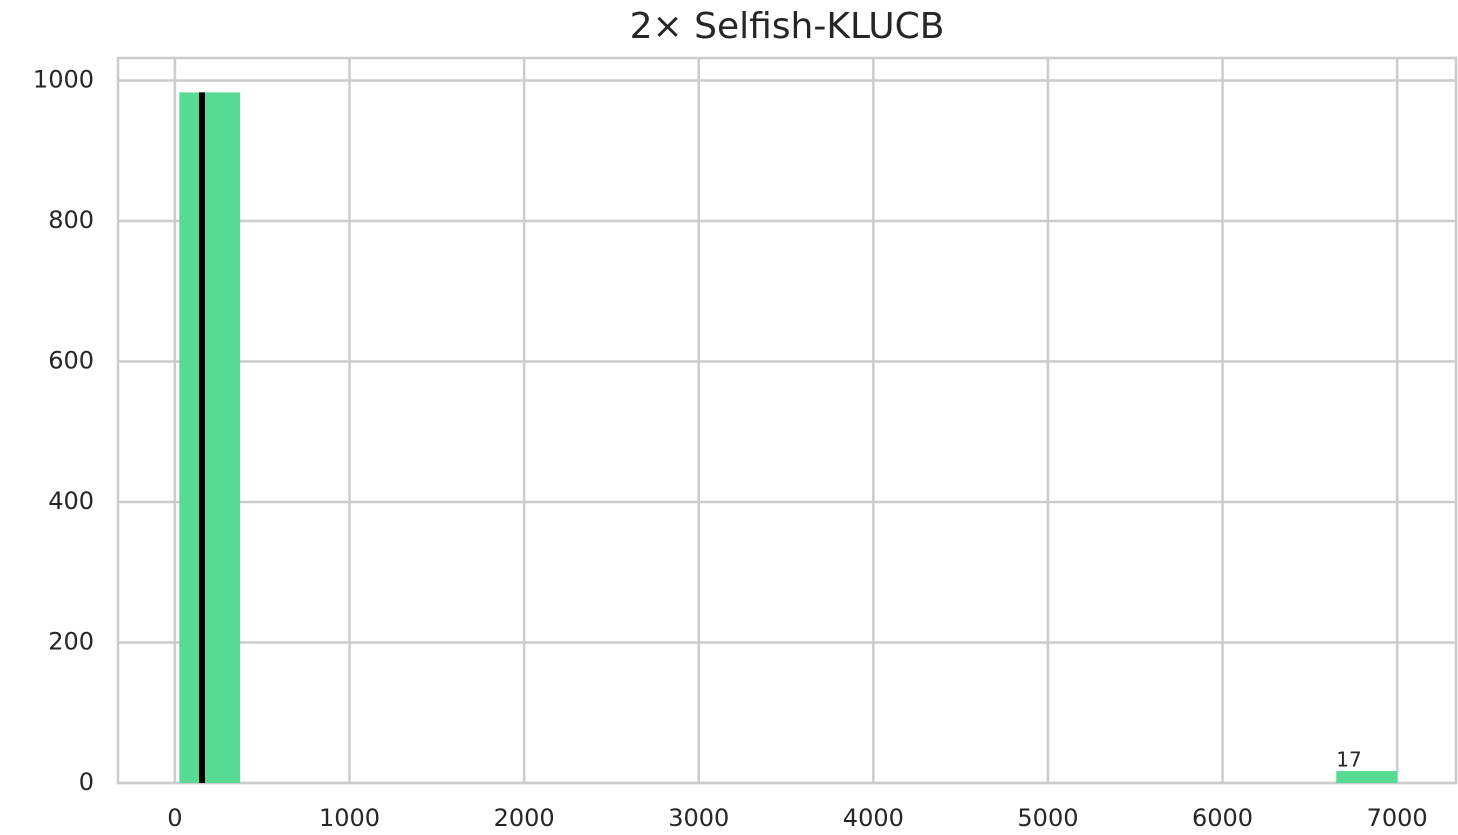 The image size is (1458, 835). Describe the element at coordinates (71, 641) in the screenshot. I see `y-tick-label: 200` at that location.